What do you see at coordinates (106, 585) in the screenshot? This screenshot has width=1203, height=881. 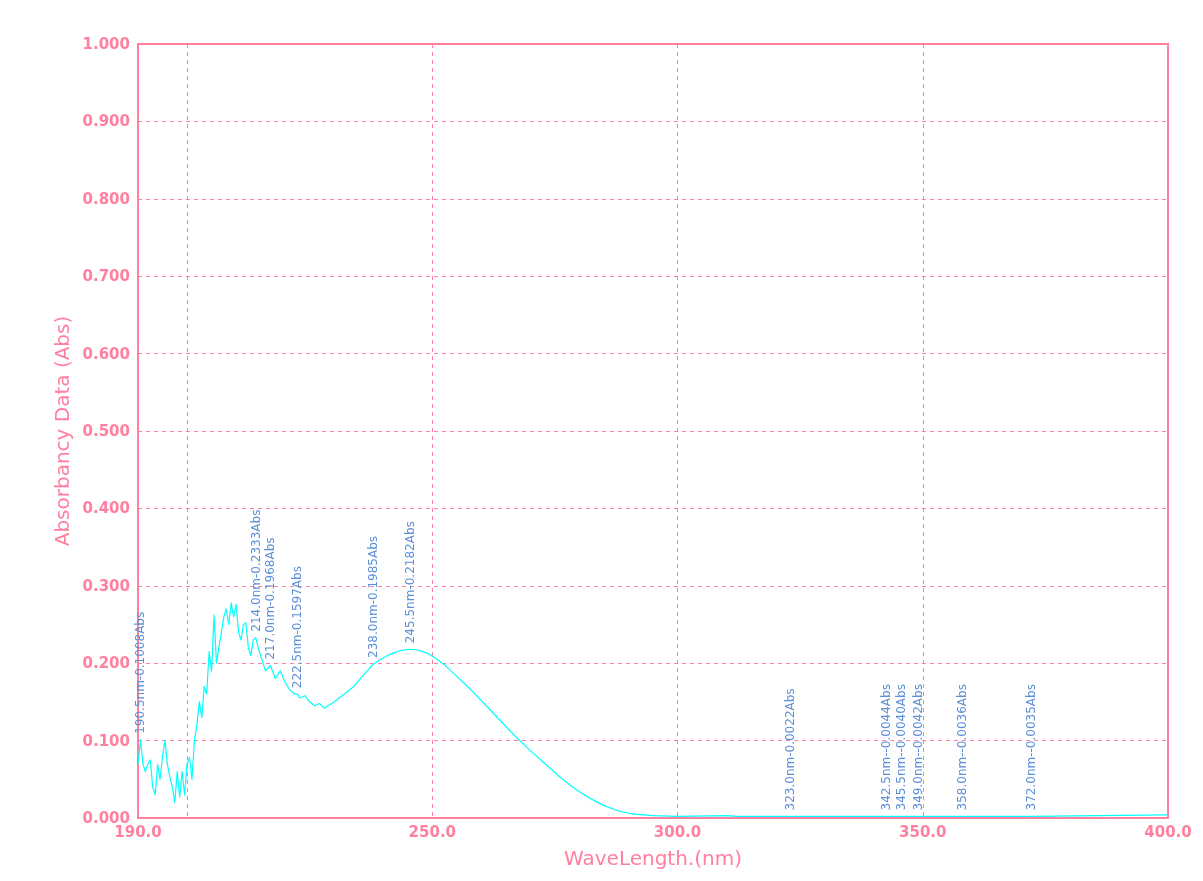 I see `y-tick-label: 0.300` at bounding box center [106, 585].